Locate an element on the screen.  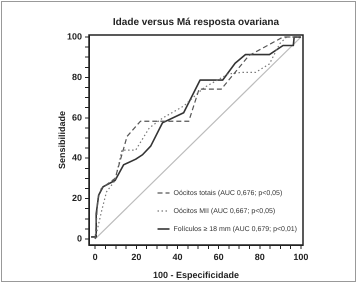
y-tick-label: 100 is located at coordinates (74, 37).